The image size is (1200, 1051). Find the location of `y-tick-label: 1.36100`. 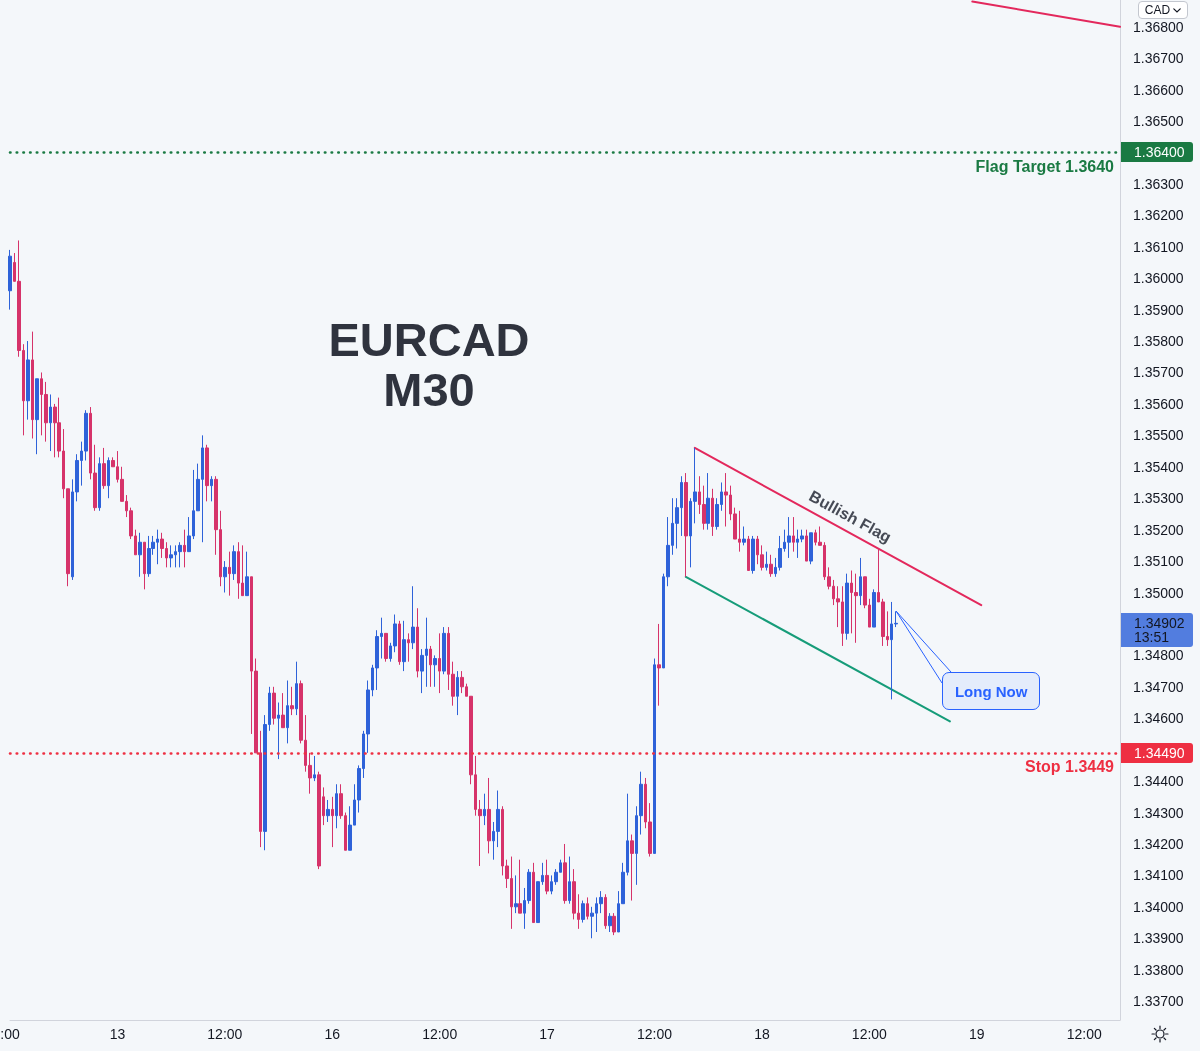

y-tick-label: 1.36100 is located at coordinates (1158, 246).